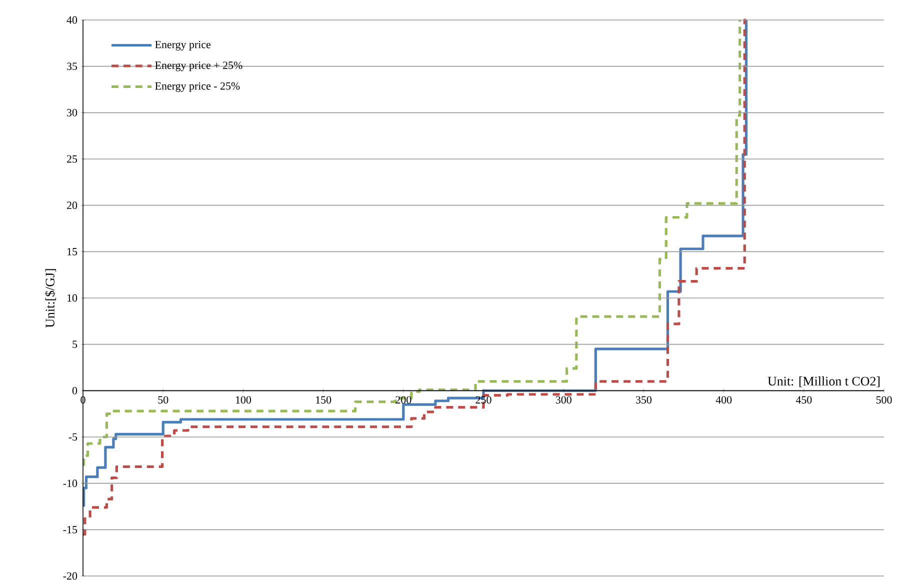  Describe the element at coordinates (724, 400) in the screenshot. I see `x-tick-label: 400` at that location.